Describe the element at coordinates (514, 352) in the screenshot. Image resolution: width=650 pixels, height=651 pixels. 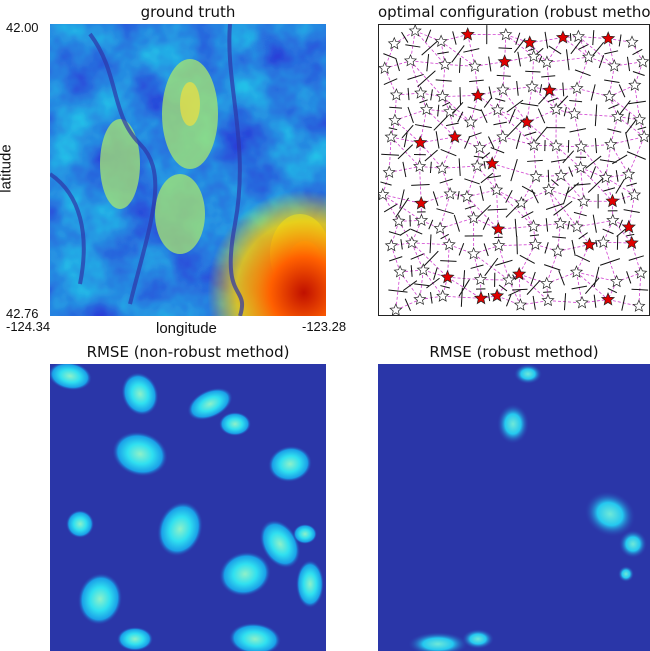
I see `rmse-robust-title: RMSE (robust method)` at that location.